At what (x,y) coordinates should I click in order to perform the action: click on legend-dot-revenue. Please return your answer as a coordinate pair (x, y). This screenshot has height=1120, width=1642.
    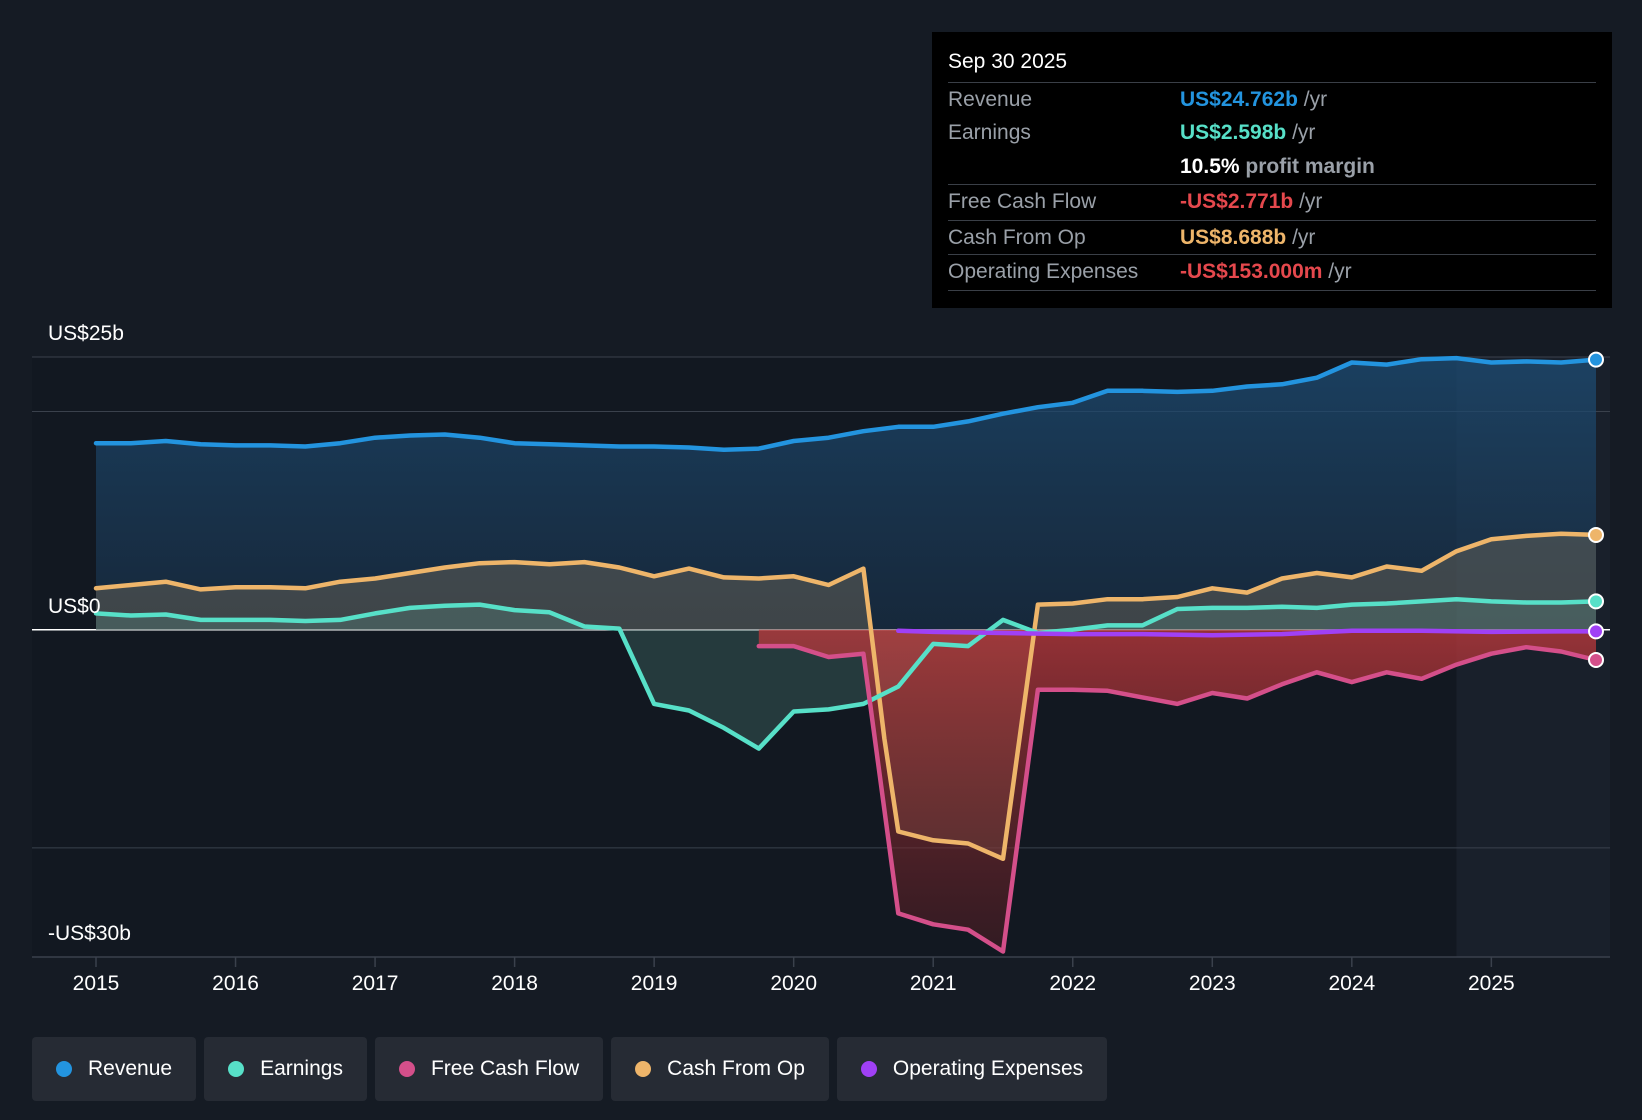
    Looking at the image, I should click on (64, 1069).